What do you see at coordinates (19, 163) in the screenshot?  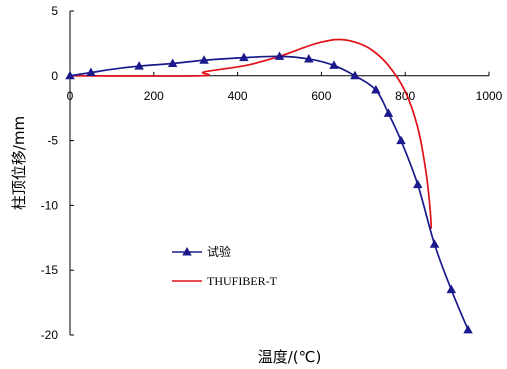 I see `y-axis-title: 柱顶位移/mm` at bounding box center [19, 163].